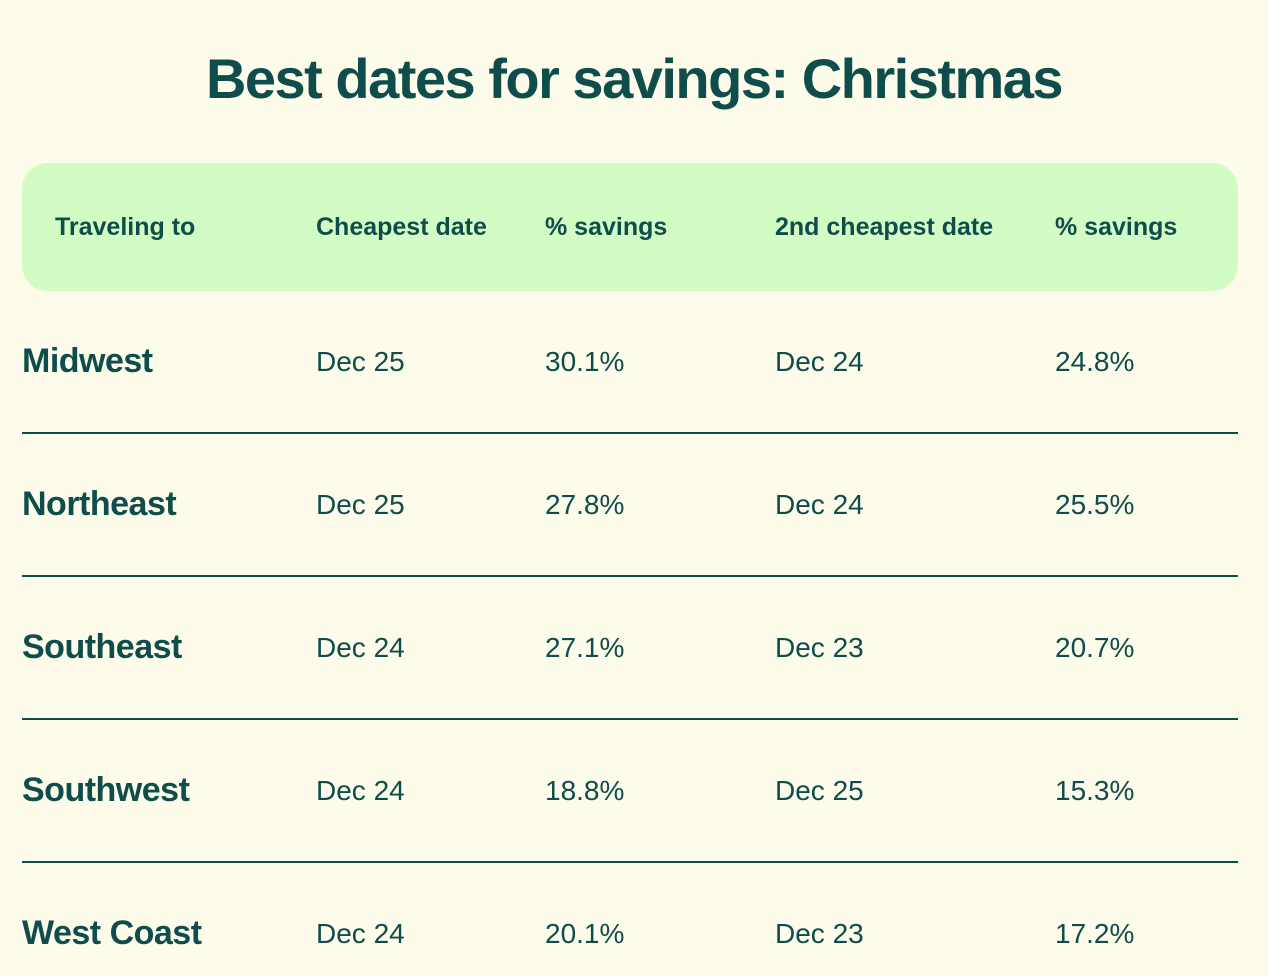  I want to click on cheapest-savings-cell: 20.1%, so click(585, 933).